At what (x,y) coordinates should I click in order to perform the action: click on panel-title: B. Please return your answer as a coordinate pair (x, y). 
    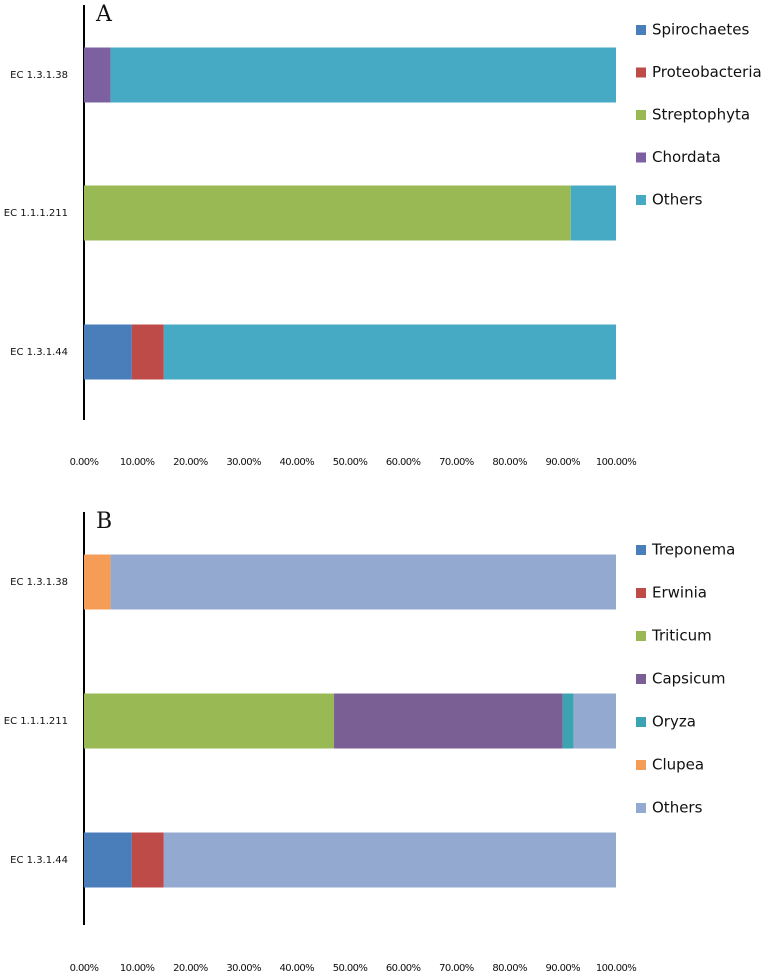
    Looking at the image, I should click on (104, 521).